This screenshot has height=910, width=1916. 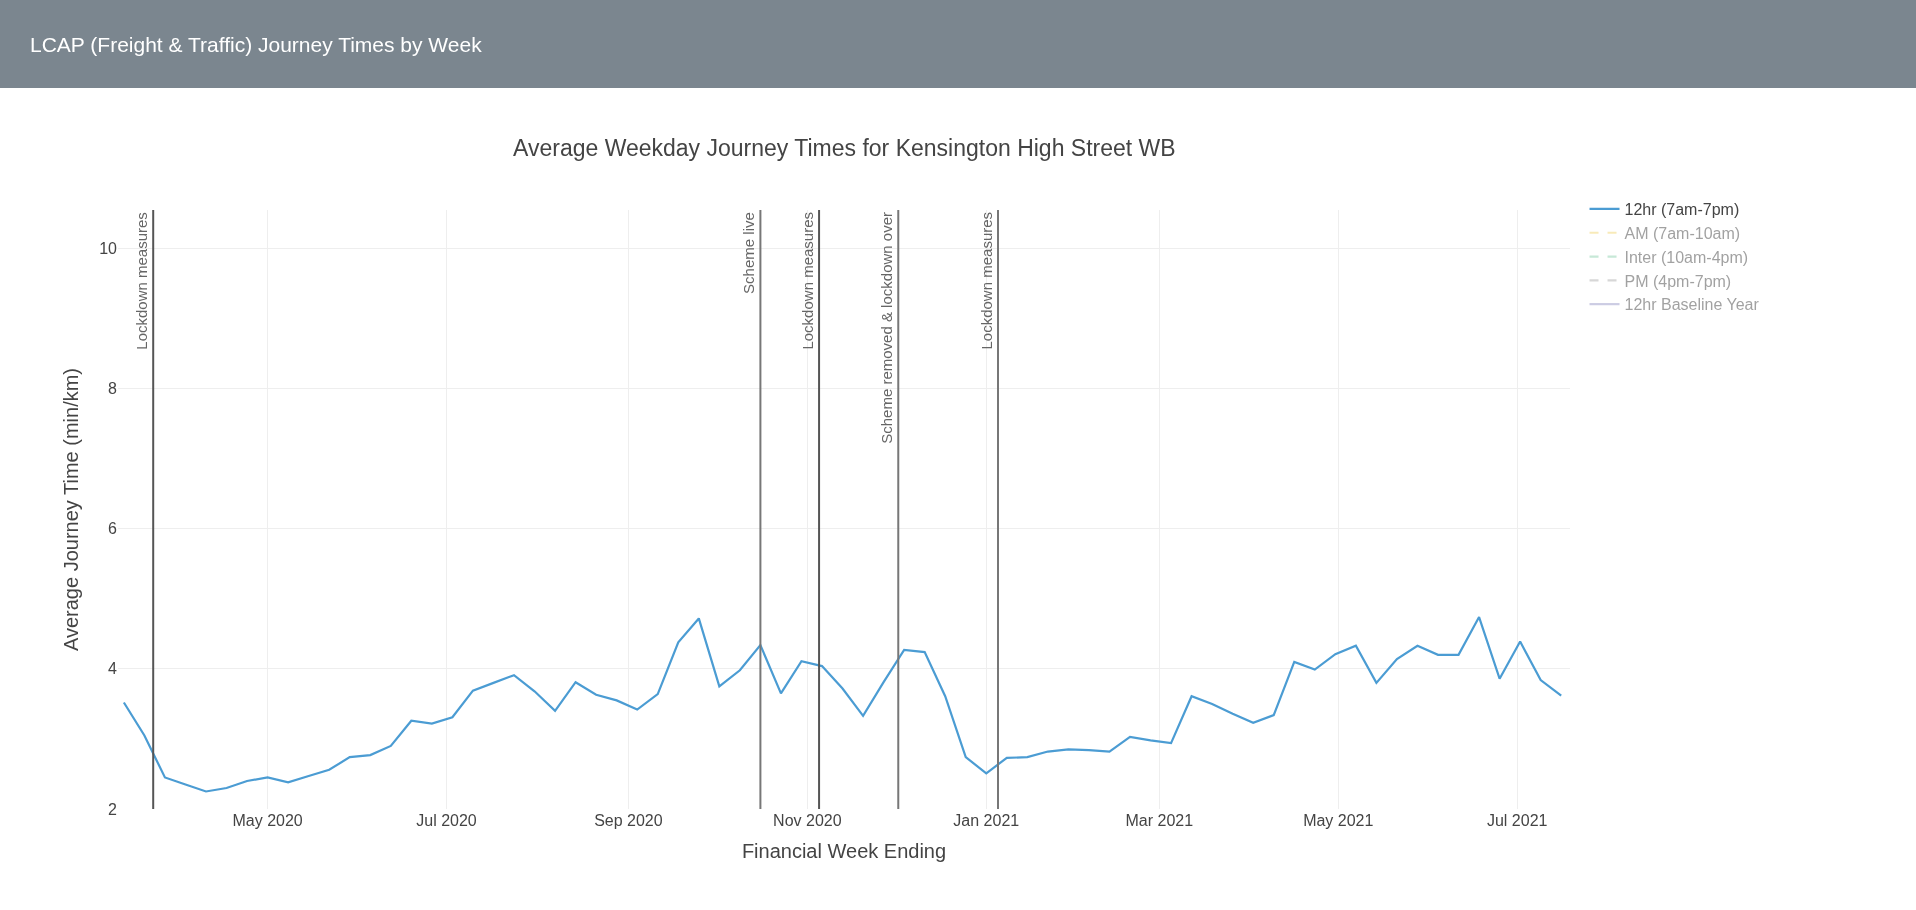 What do you see at coordinates (113, 389) in the screenshot?
I see `y-tick-label: 8` at bounding box center [113, 389].